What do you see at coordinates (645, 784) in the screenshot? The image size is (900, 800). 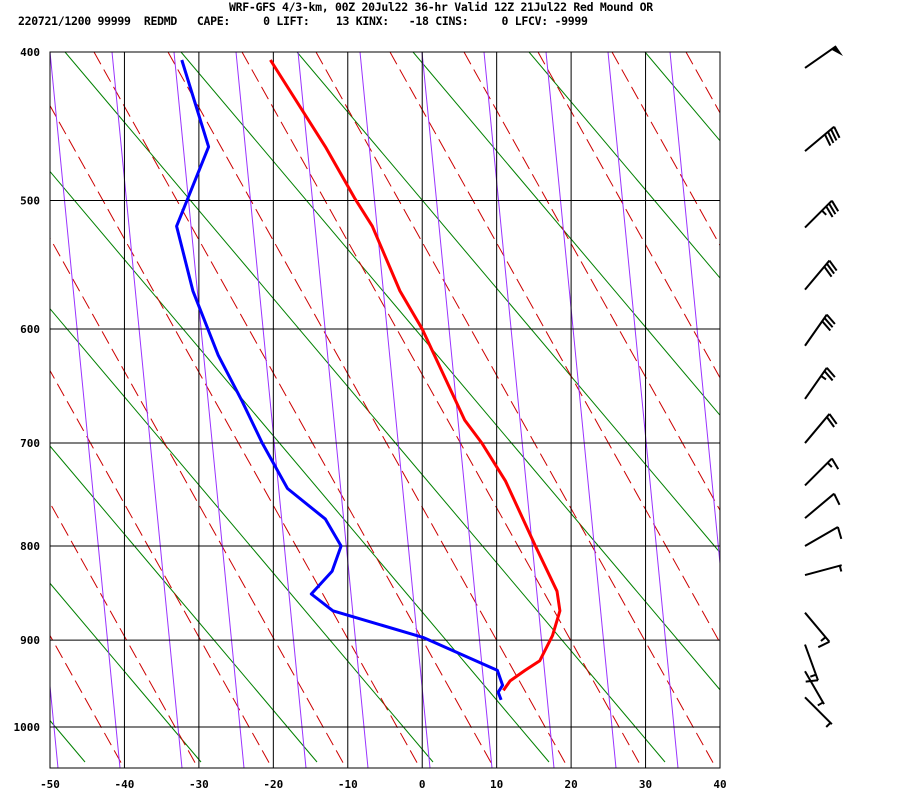 I see `x-tick-label: 30` at bounding box center [645, 784].